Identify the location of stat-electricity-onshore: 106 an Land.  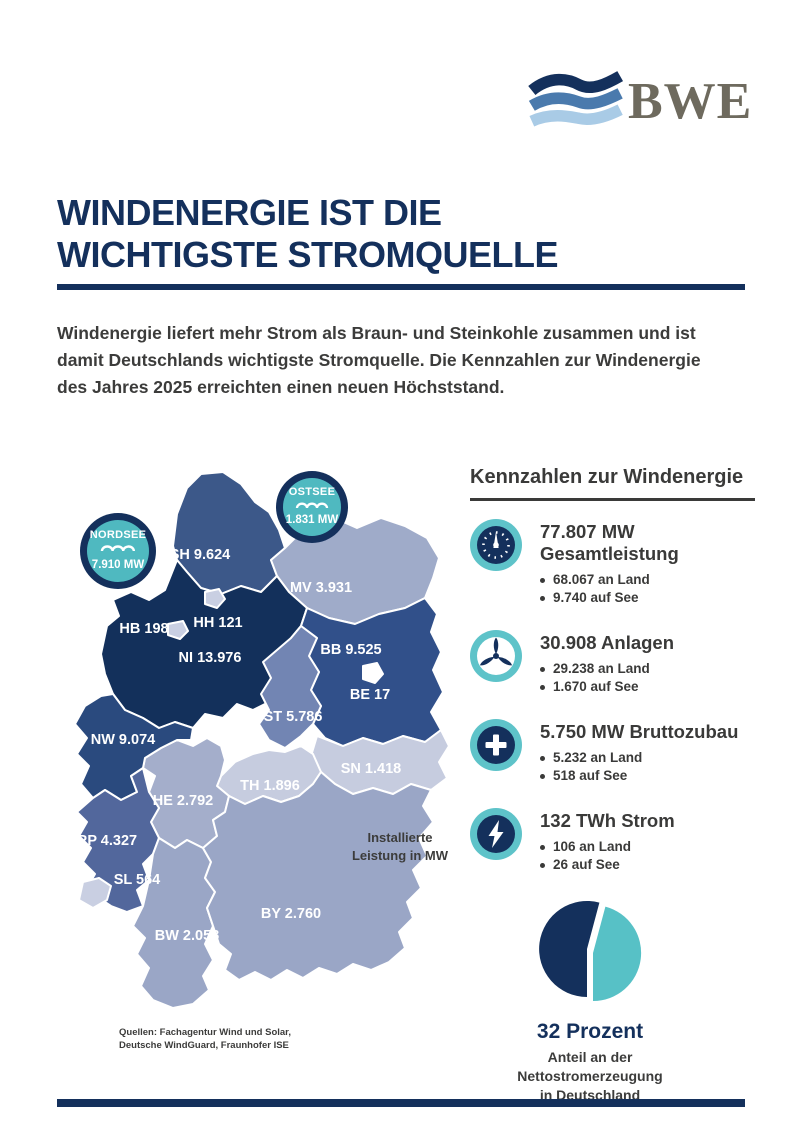
(607, 847).